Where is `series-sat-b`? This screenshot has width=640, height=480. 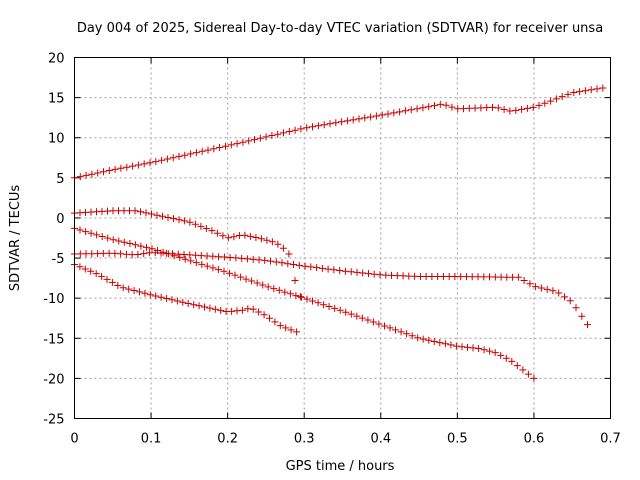 series-sat-b is located at coordinates (331, 289).